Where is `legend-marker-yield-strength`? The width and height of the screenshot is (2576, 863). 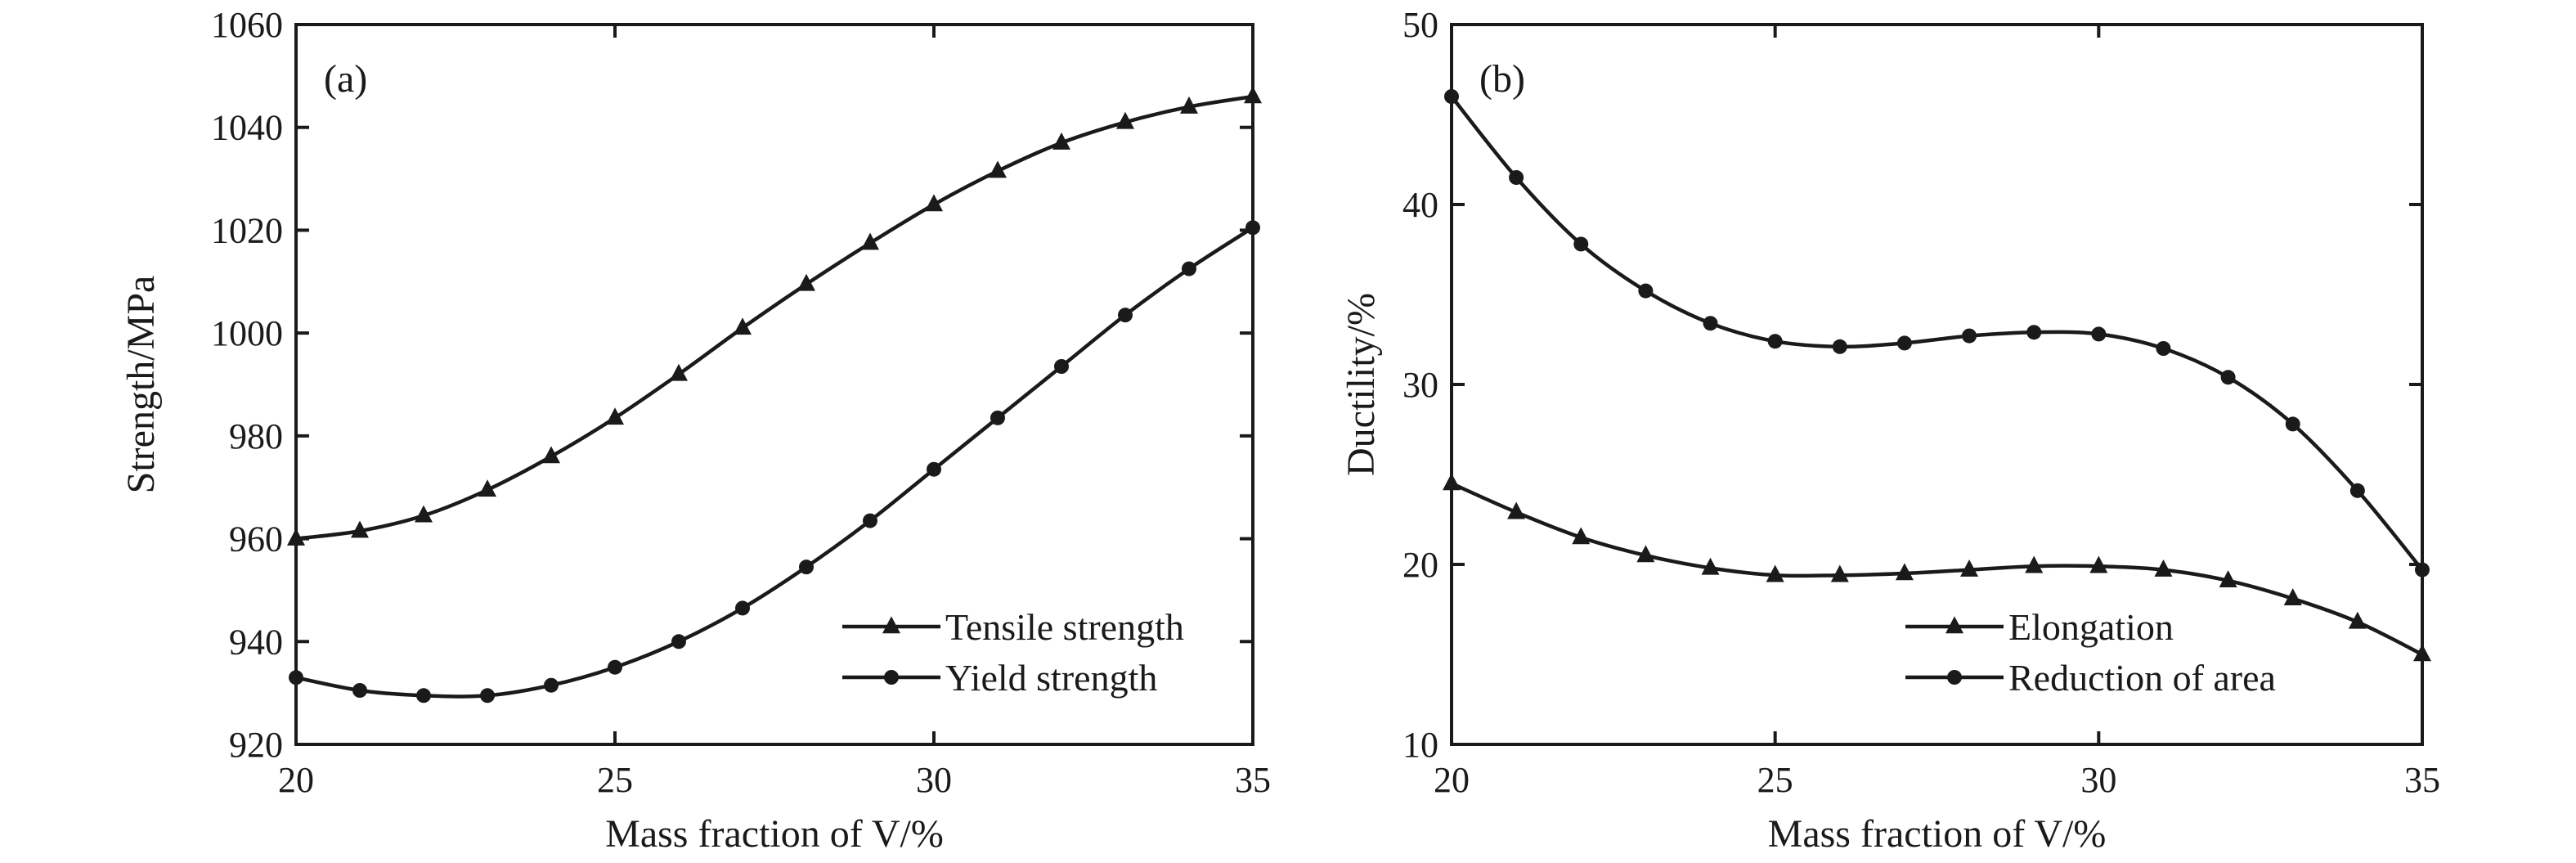 legend-marker-yield-strength is located at coordinates (891, 677).